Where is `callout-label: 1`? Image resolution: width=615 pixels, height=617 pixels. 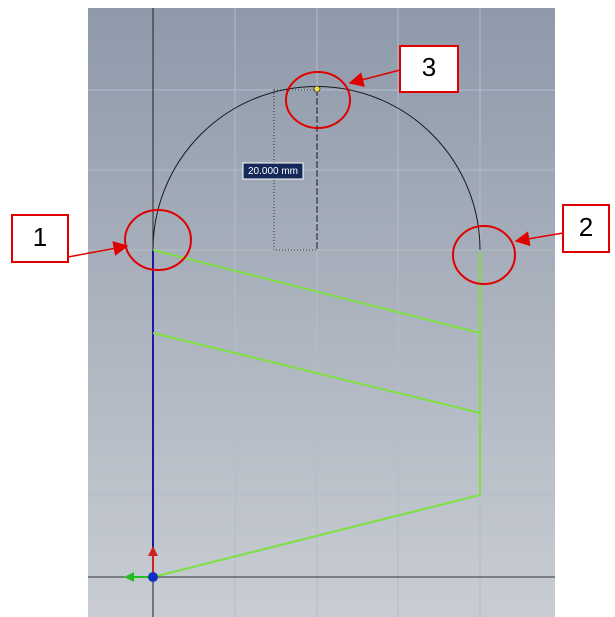 callout-label: 1 is located at coordinates (40, 237).